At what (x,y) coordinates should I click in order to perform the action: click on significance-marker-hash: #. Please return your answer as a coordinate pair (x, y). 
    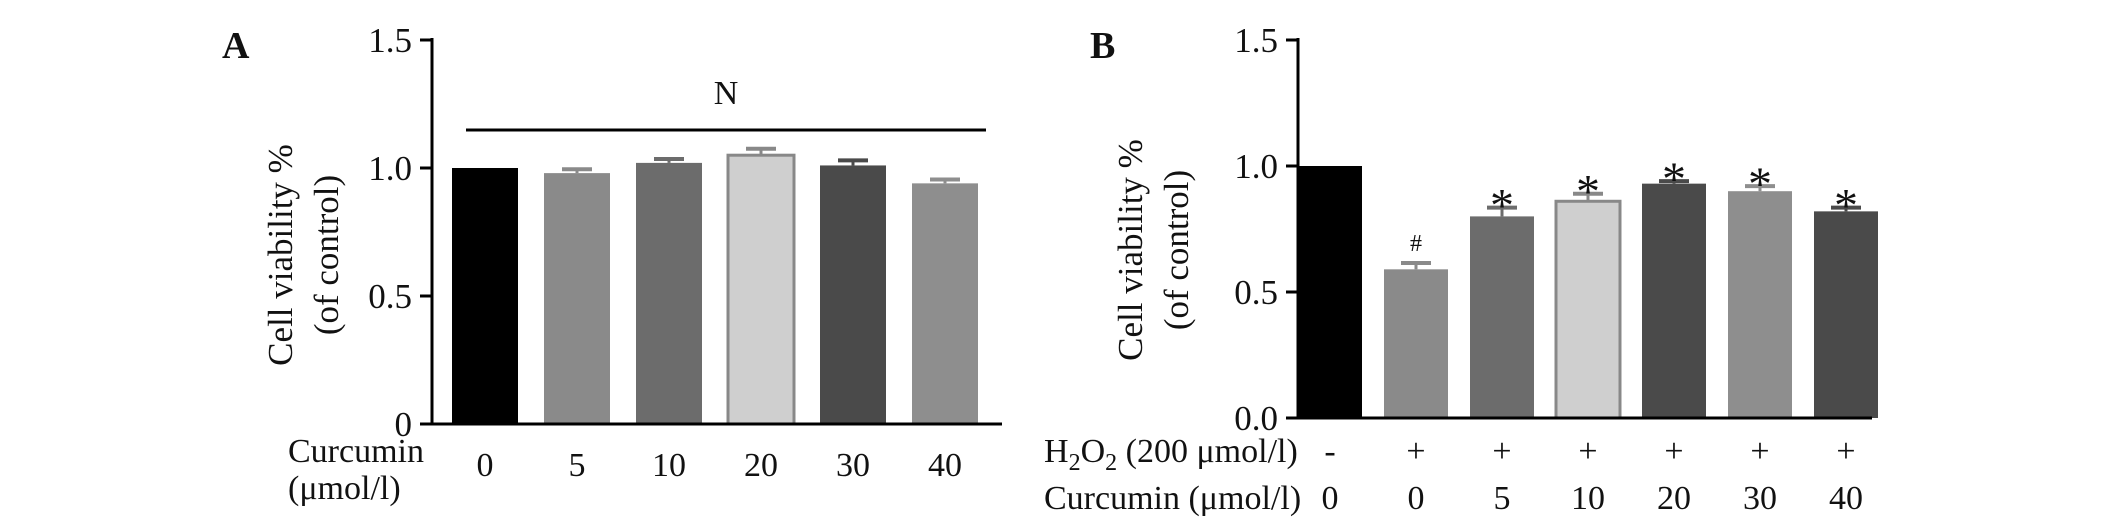
    Looking at the image, I should click on (1416, 244).